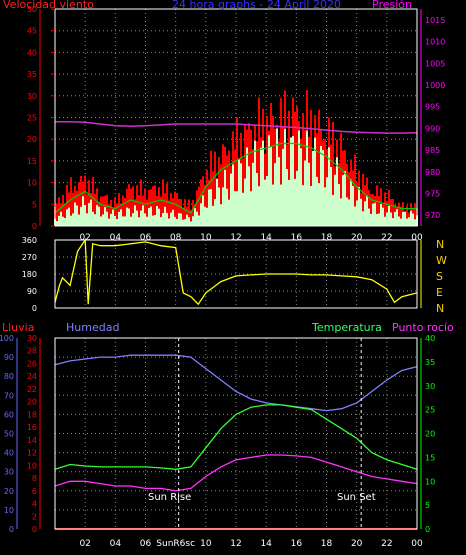  Describe the element at coordinates (235, 544) in the screenshot. I see `temp-x-tick: 12` at that location.